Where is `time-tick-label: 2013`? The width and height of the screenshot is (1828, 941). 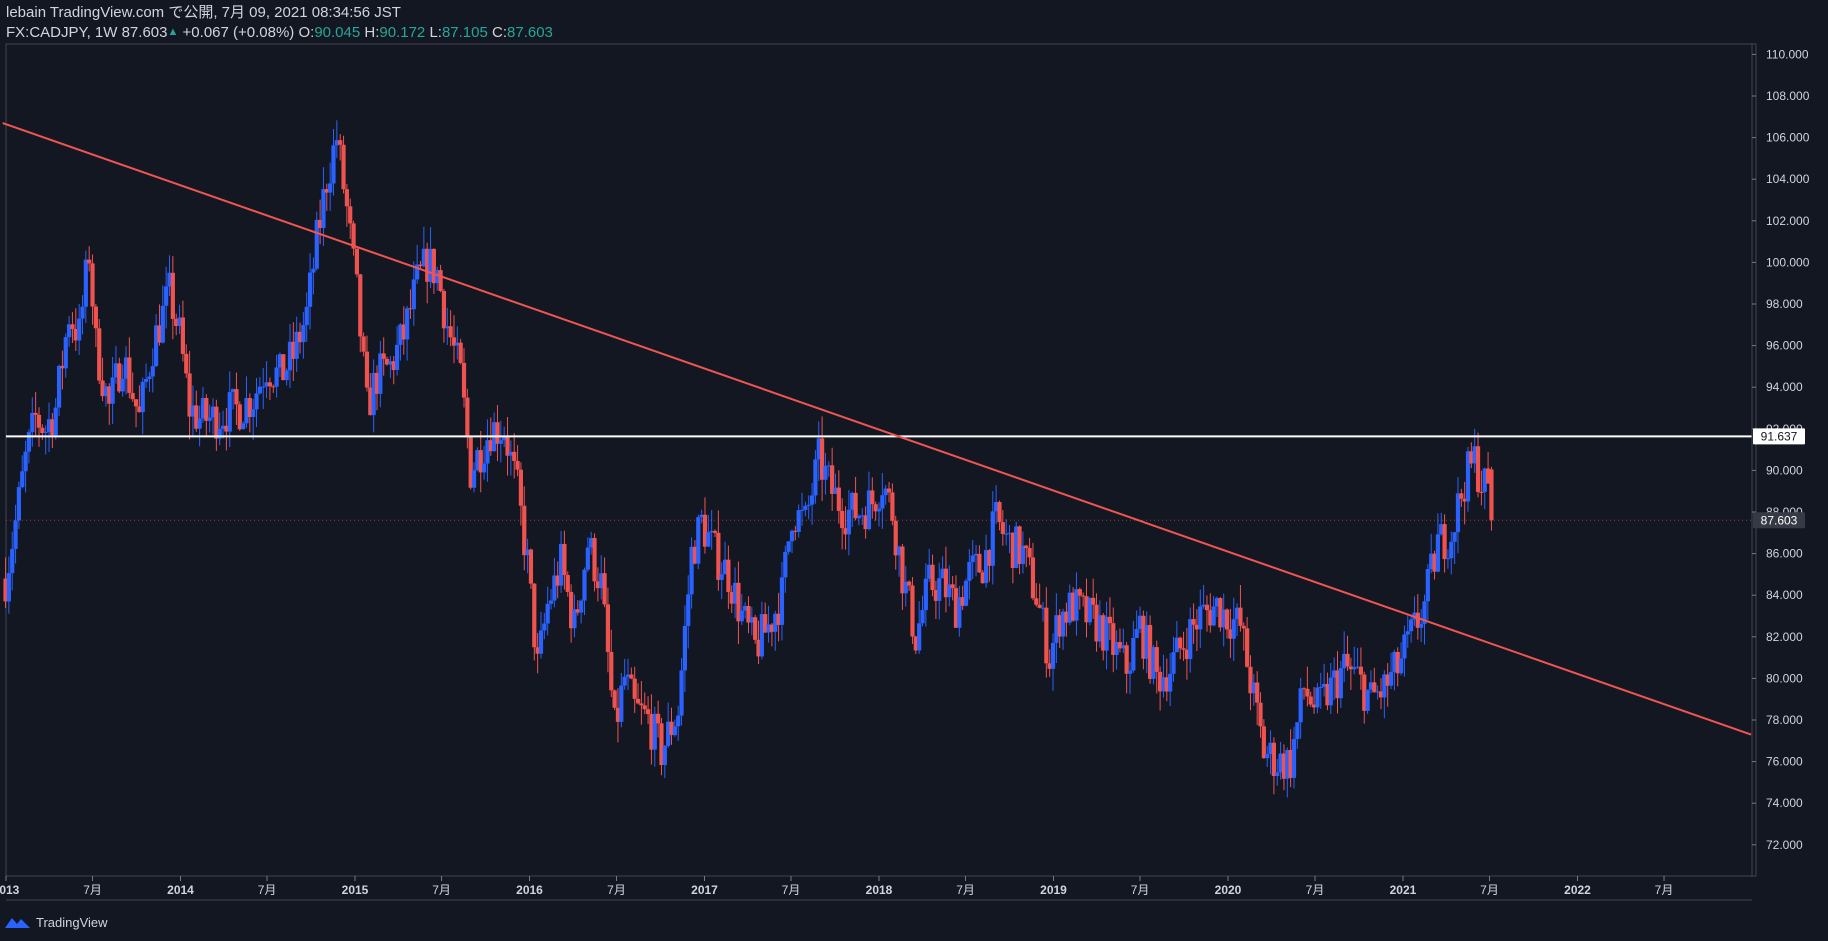
time-tick-label: 2013 is located at coordinates (10, 890).